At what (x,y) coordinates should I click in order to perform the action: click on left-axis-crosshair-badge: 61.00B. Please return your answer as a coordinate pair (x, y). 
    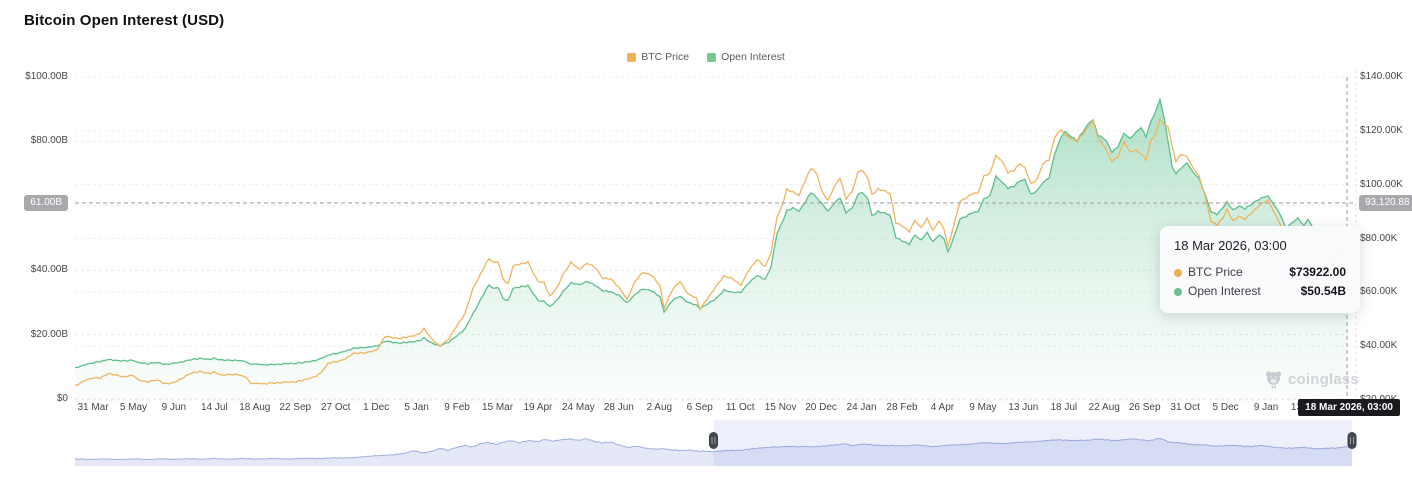
    Looking at the image, I should click on (46, 203).